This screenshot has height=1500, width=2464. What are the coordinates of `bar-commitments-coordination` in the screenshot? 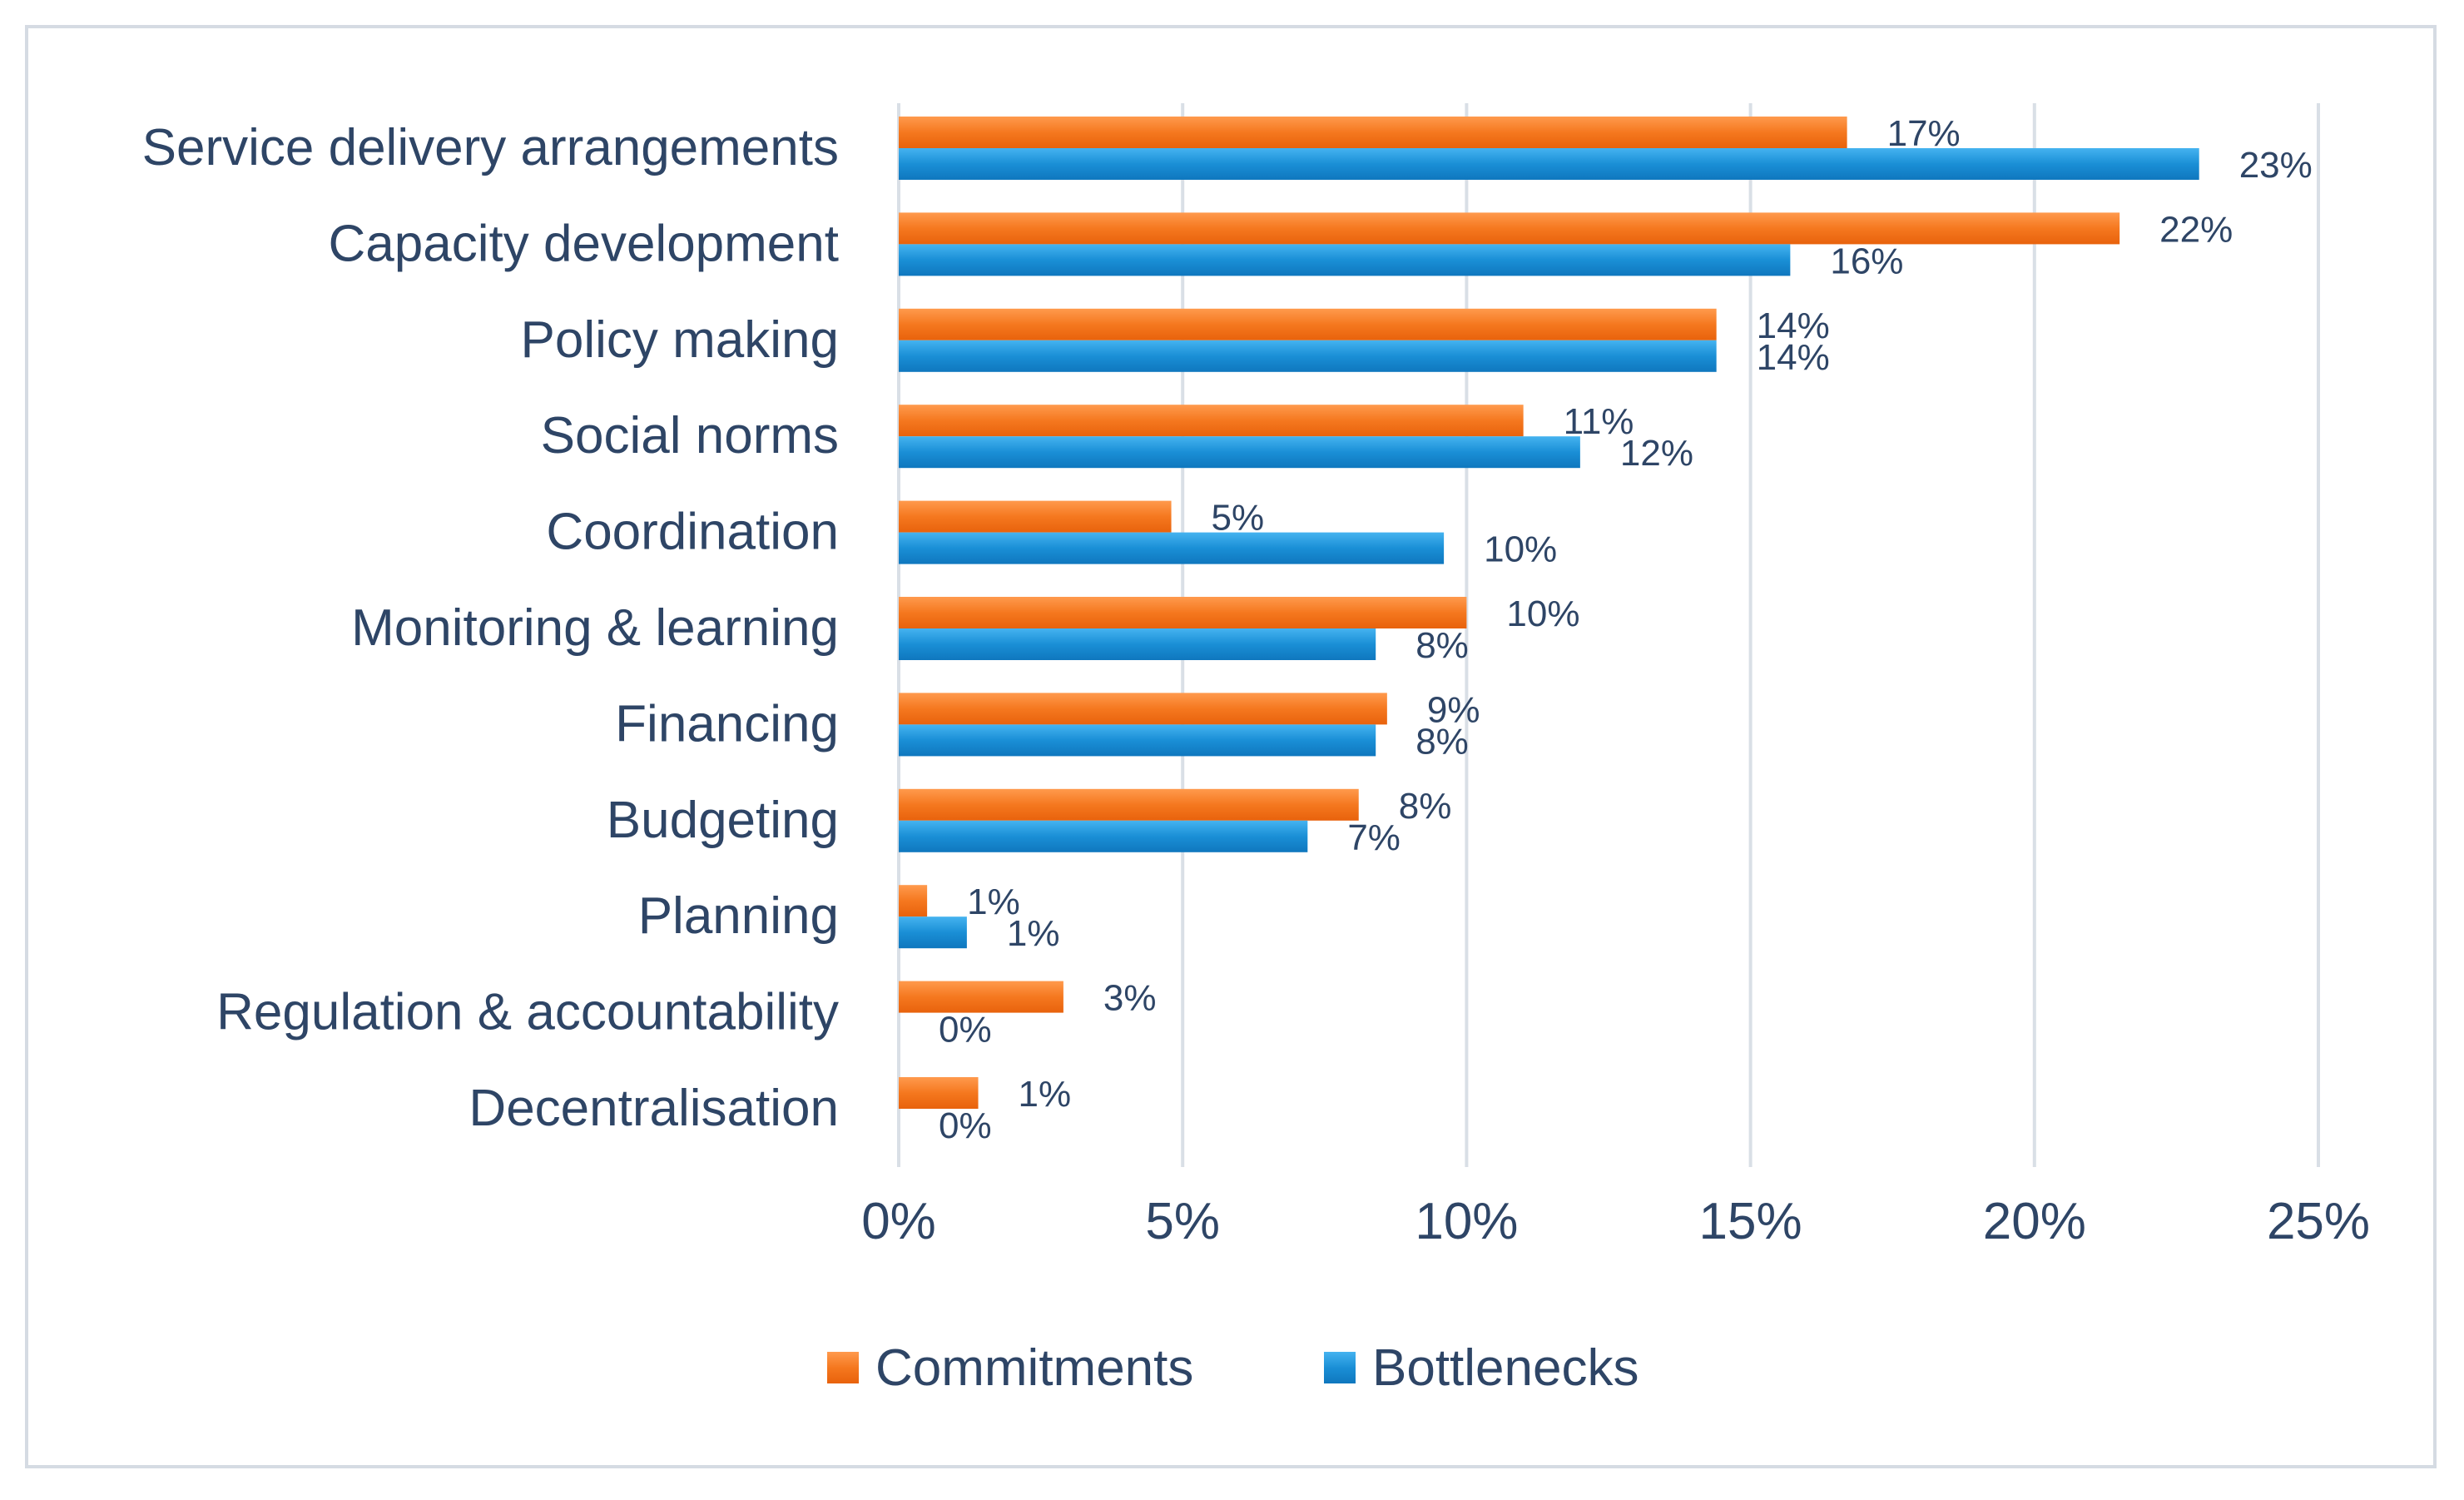 It's located at (1035, 516).